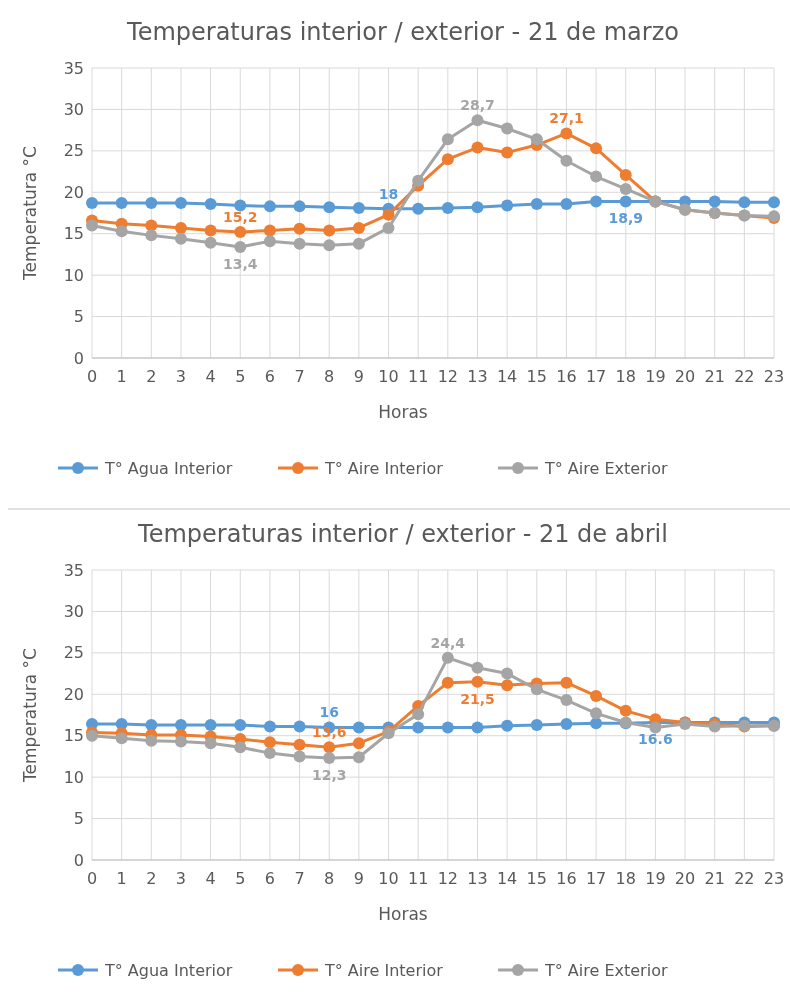  Describe the element at coordinates (477, 698) in the screenshot. I see `data-label: 21,5` at that location.